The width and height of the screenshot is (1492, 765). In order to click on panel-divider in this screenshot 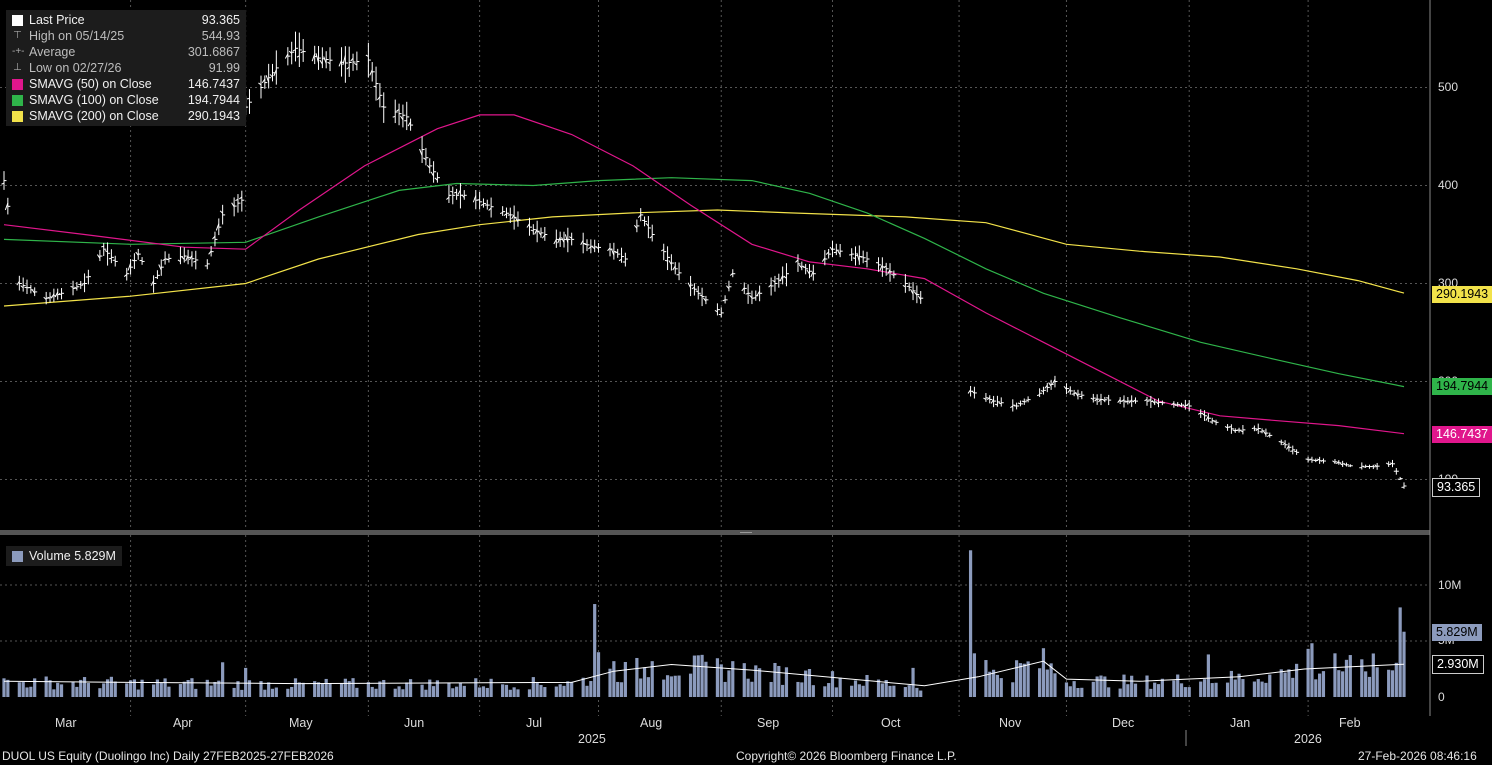, I will do `click(715, 532)`.